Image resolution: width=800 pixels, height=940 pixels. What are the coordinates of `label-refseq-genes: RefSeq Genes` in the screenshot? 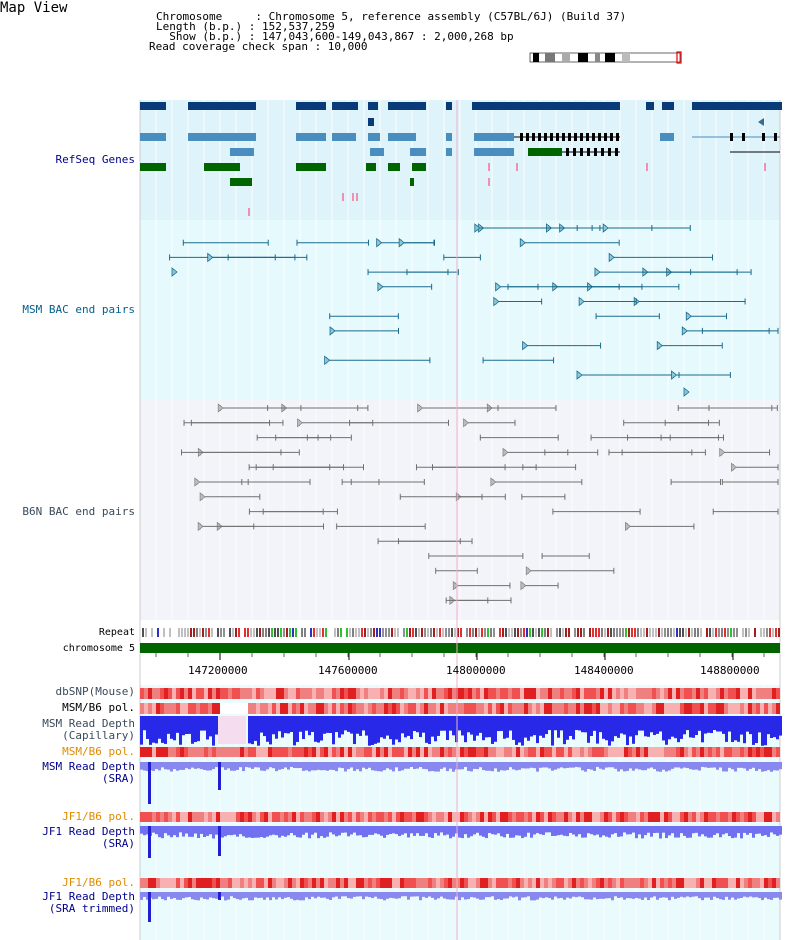 It's located at (95, 159).